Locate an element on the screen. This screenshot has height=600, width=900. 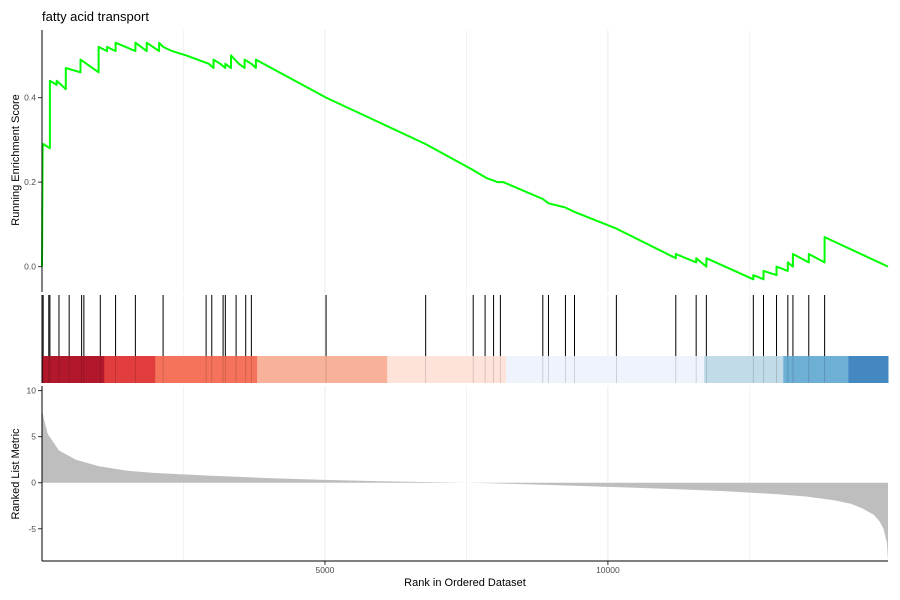
gene-hits-panel is located at coordinates (465, 339).